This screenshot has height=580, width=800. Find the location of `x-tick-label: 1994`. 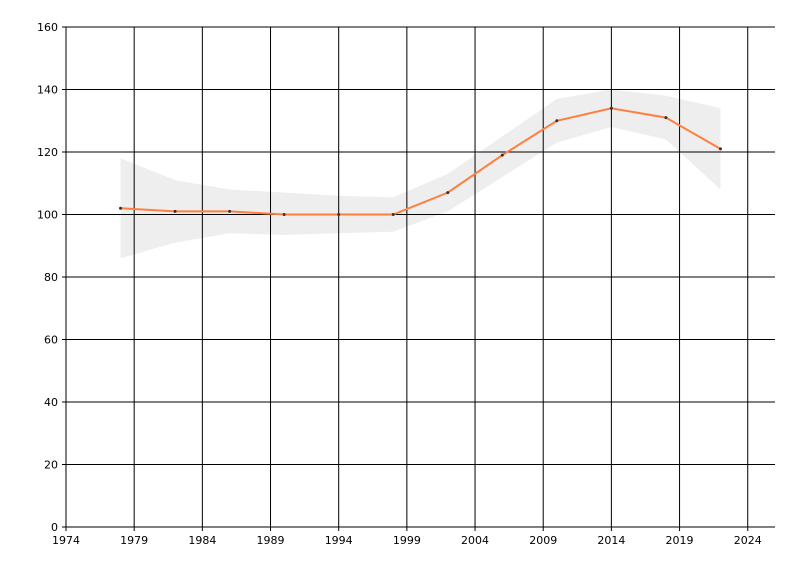

x-tick-label: 1994 is located at coordinates (339, 540).